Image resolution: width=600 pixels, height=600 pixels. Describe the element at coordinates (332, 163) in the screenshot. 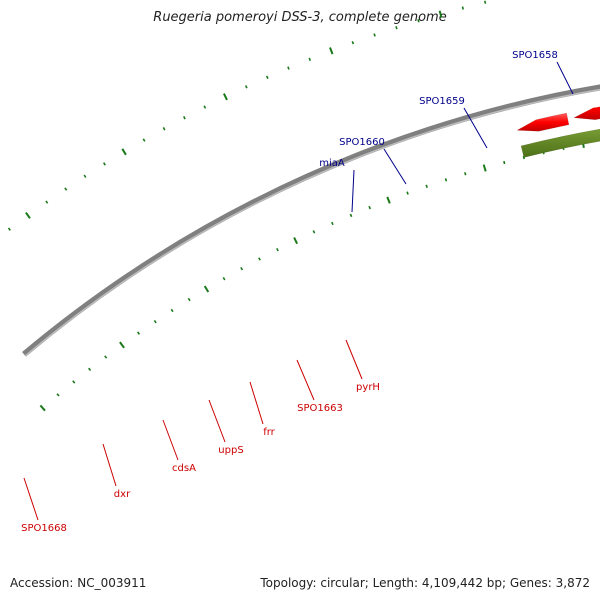

I see `gene-label-top: miaA` at that location.